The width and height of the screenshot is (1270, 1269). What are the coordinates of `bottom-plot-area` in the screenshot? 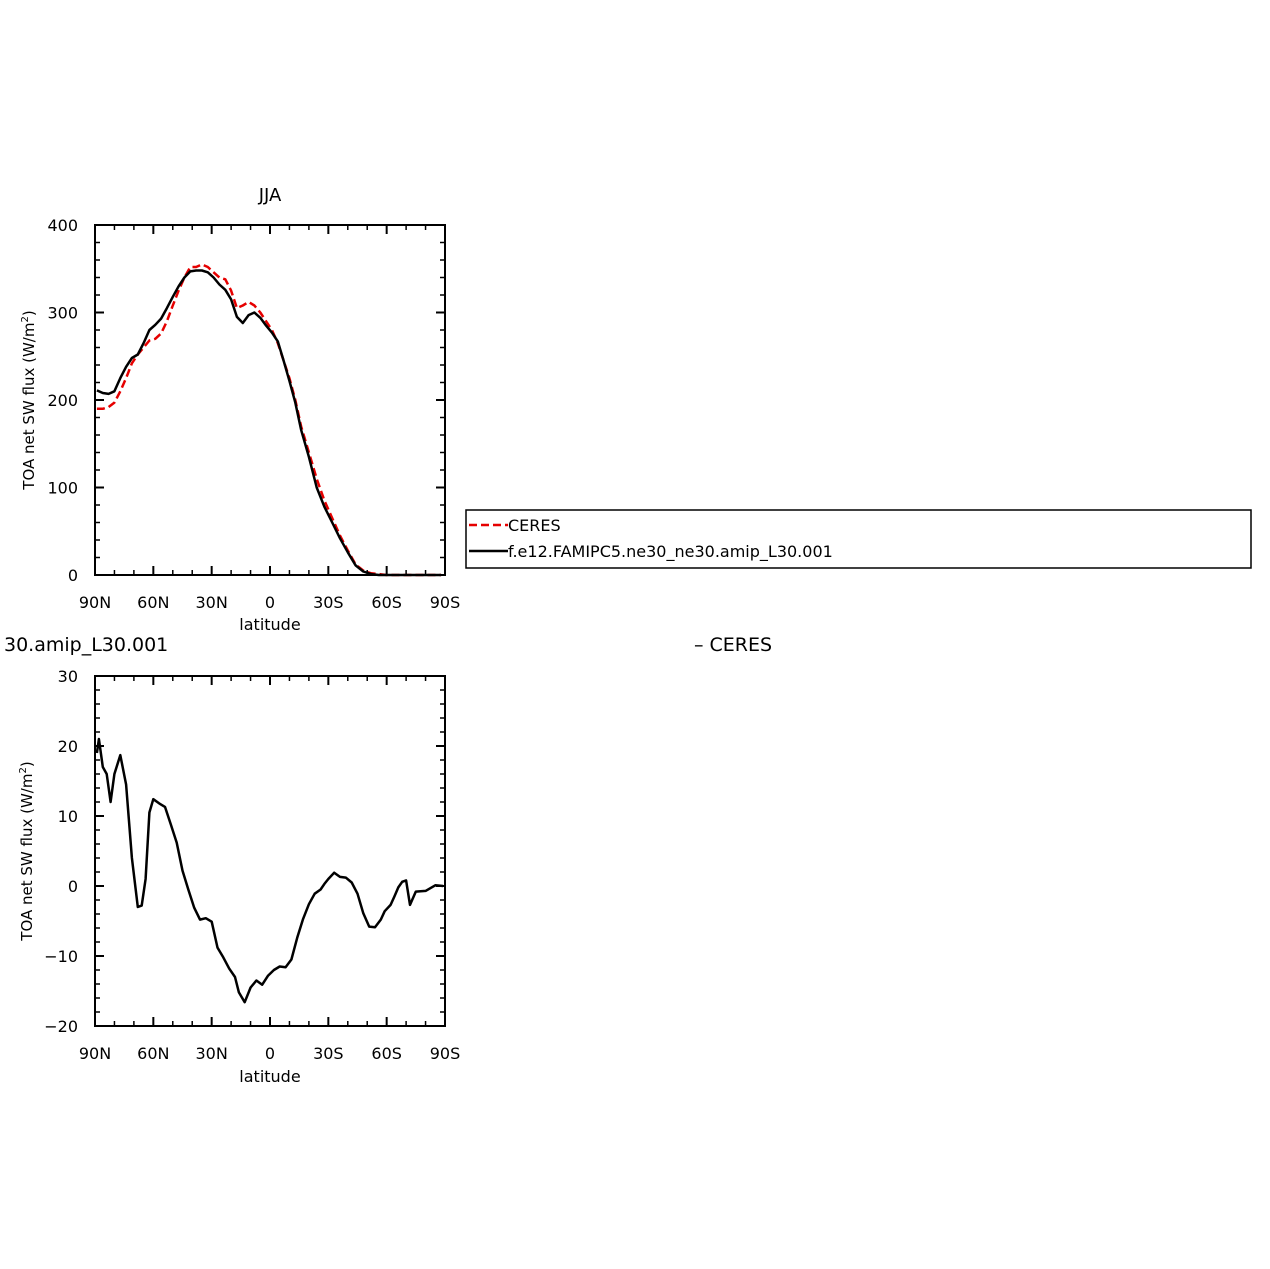 It's located at (270, 851).